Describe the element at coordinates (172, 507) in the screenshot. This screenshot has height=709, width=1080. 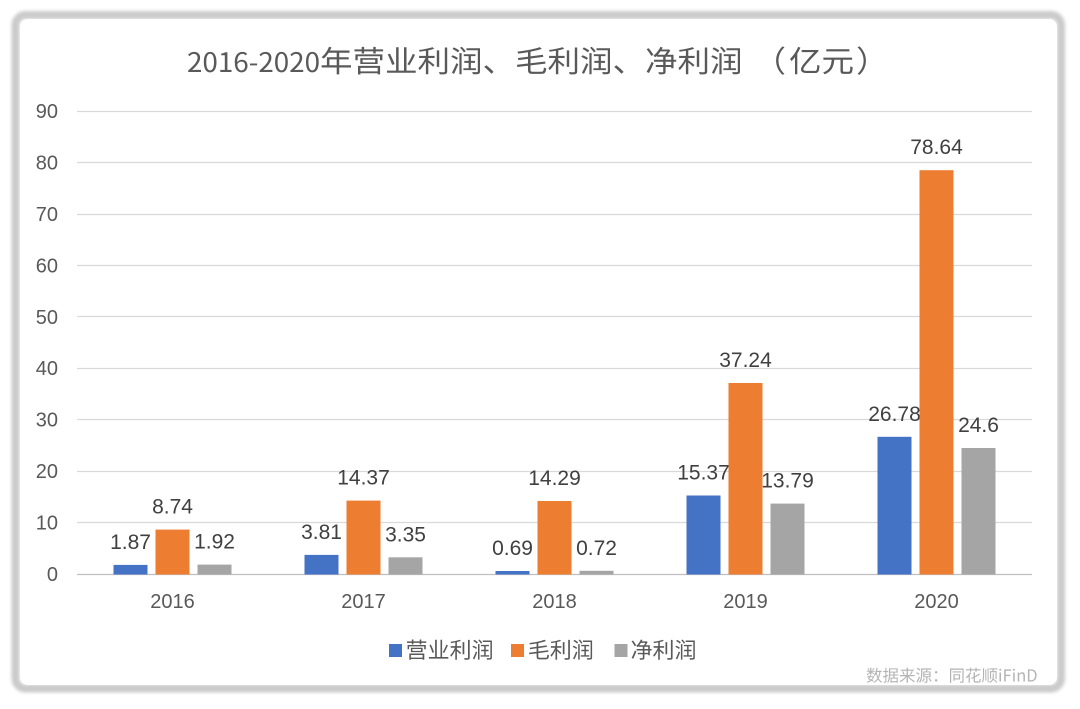
I see `svg-text: 8.74` at that location.